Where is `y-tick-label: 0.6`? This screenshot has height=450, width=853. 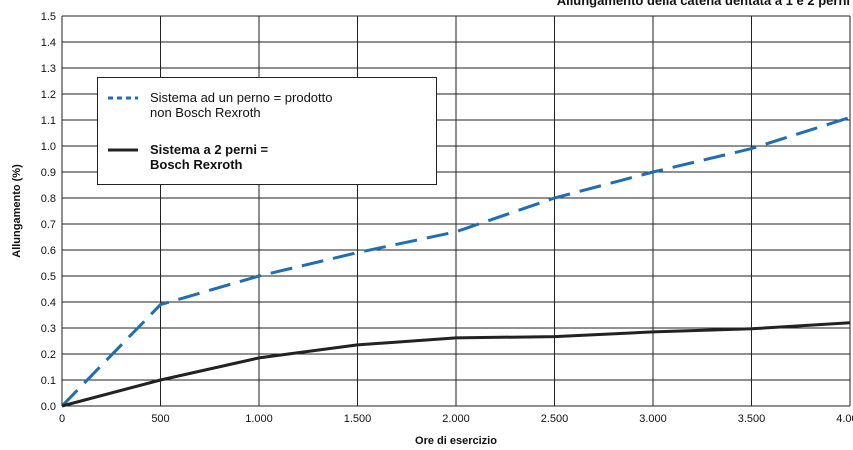
y-tick-label: 0.6 is located at coordinates (48, 251).